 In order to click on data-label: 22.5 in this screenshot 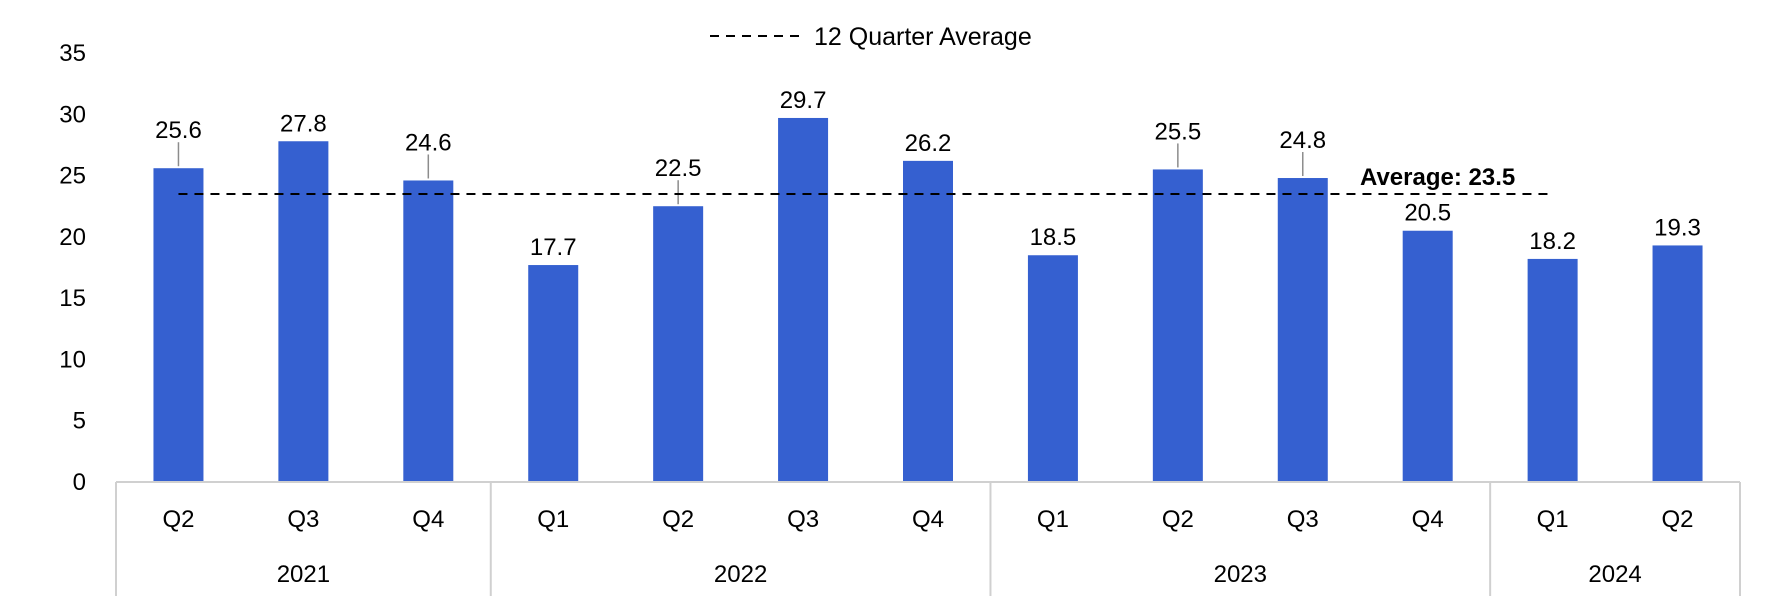, I will do `click(678, 168)`.